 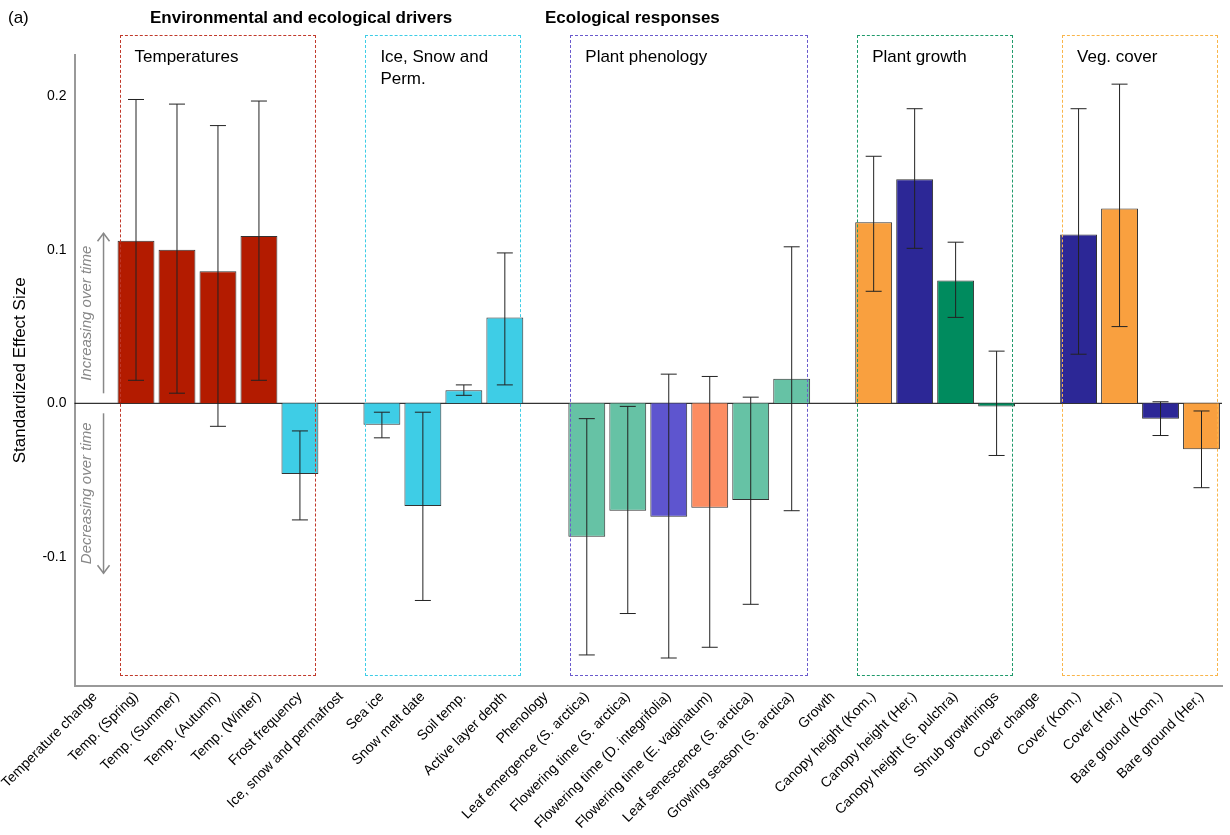 I want to click on y-tick-label: -0.1, so click(x=54, y=555).